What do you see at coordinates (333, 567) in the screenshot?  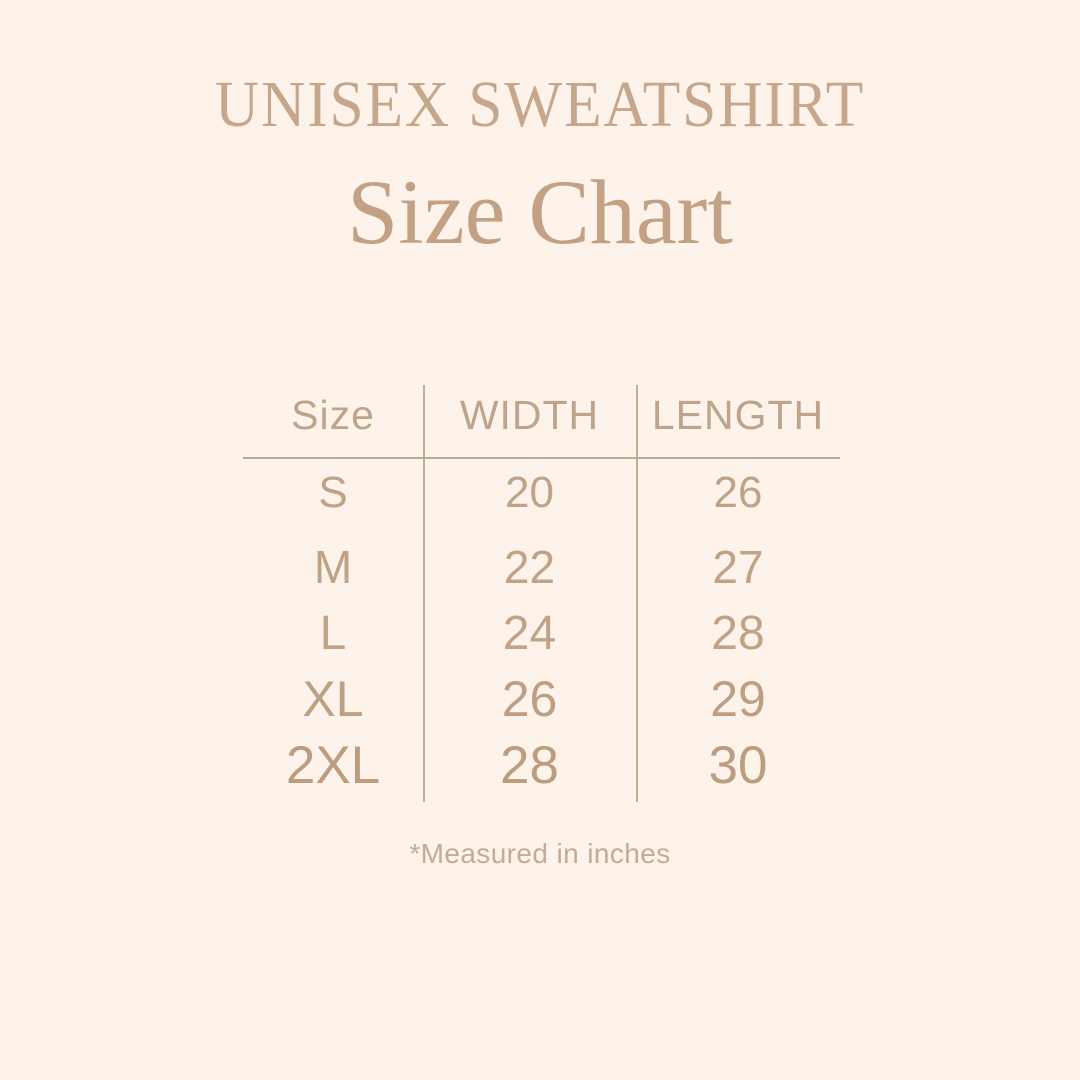 I see `cell-size: M` at bounding box center [333, 567].